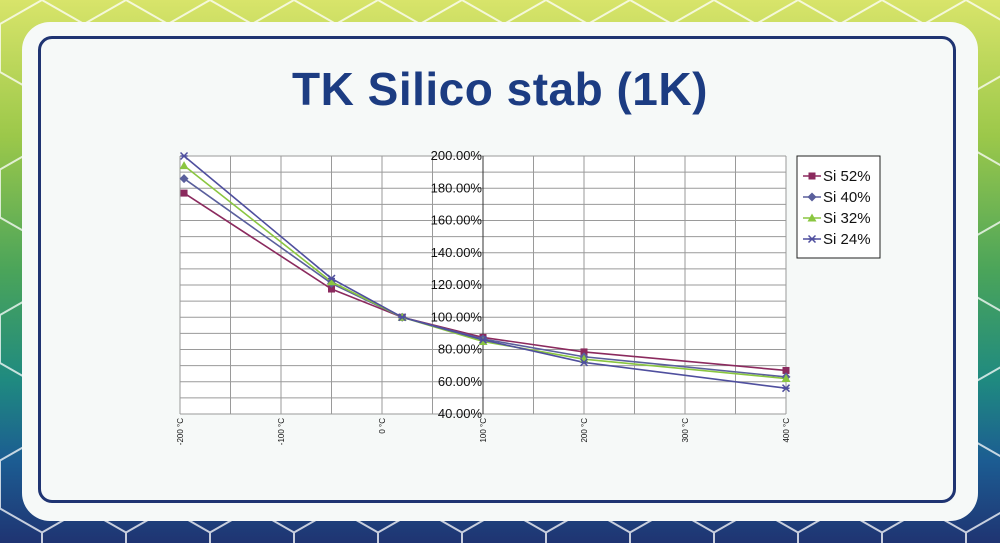  What do you see at coordinates (460, 381) in the screenshot?
I see `y-tick-label: 60.00%` at bounding box center [460, 381].